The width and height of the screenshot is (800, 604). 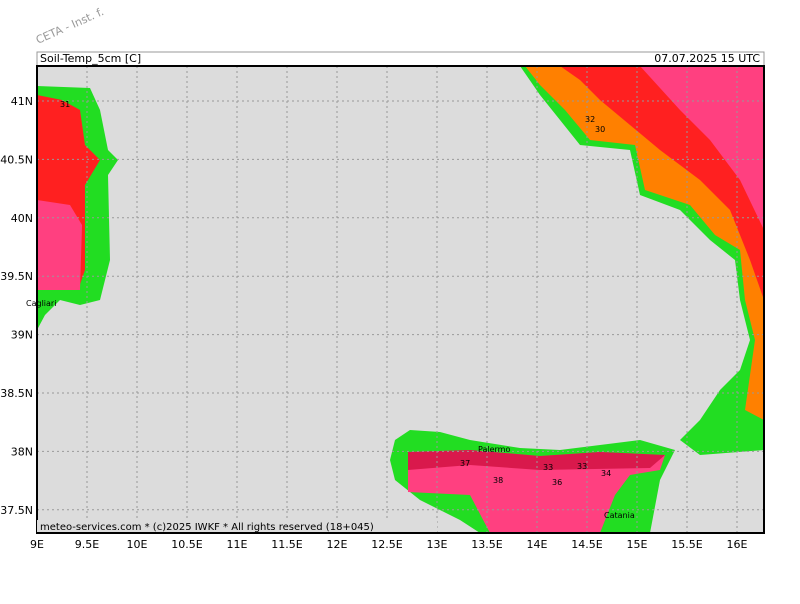 I want to click on x-axis-label: 13.5E, so click(x=486, y=544).